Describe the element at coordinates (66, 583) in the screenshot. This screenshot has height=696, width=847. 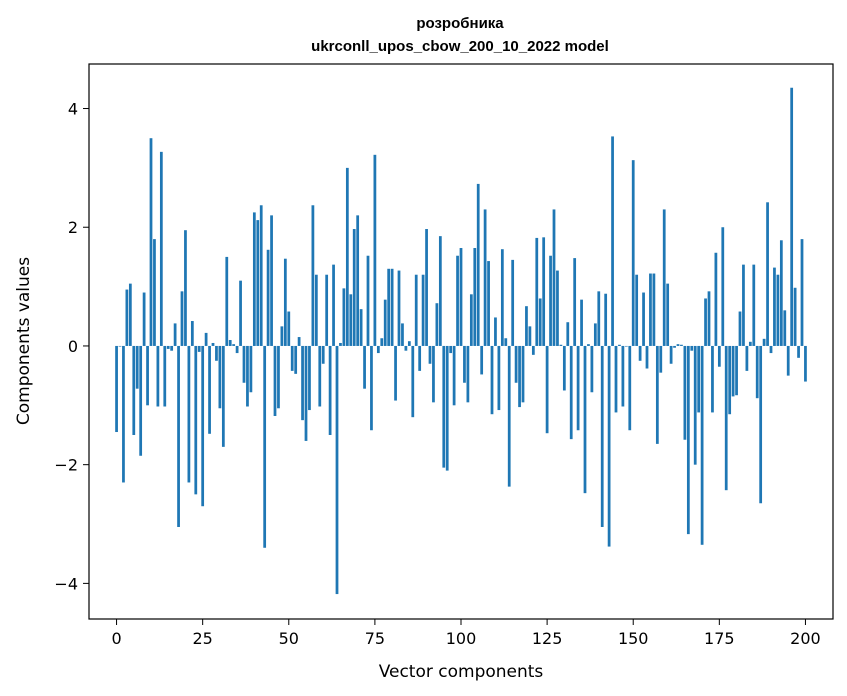
I see `y-tick-label: −4` at that location.